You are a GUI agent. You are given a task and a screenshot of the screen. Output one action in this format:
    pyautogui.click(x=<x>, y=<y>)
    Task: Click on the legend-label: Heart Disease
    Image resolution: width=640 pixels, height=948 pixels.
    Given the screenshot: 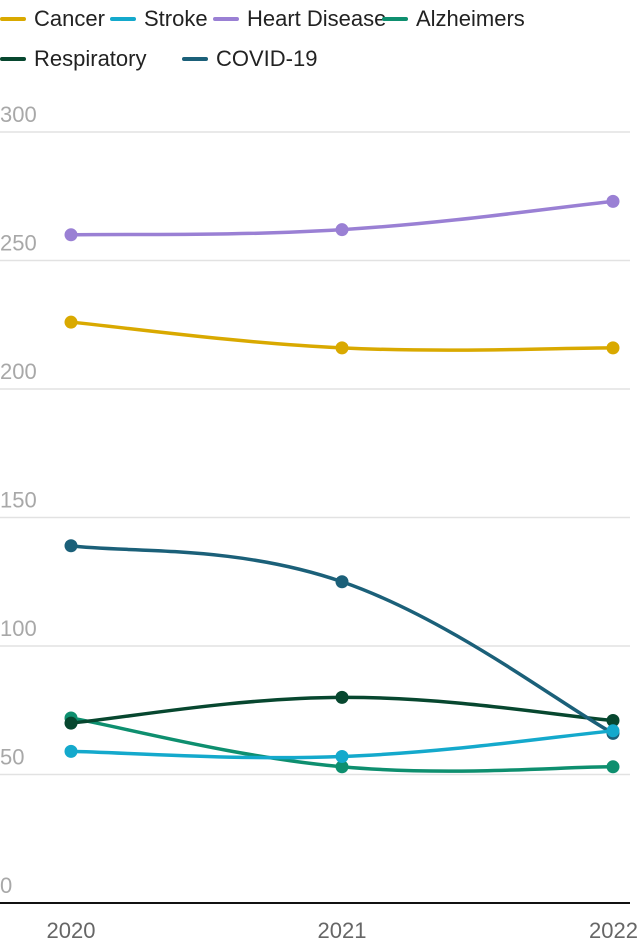 What is the action you would take?
    pyautogui.click(x=317, y=18)
    